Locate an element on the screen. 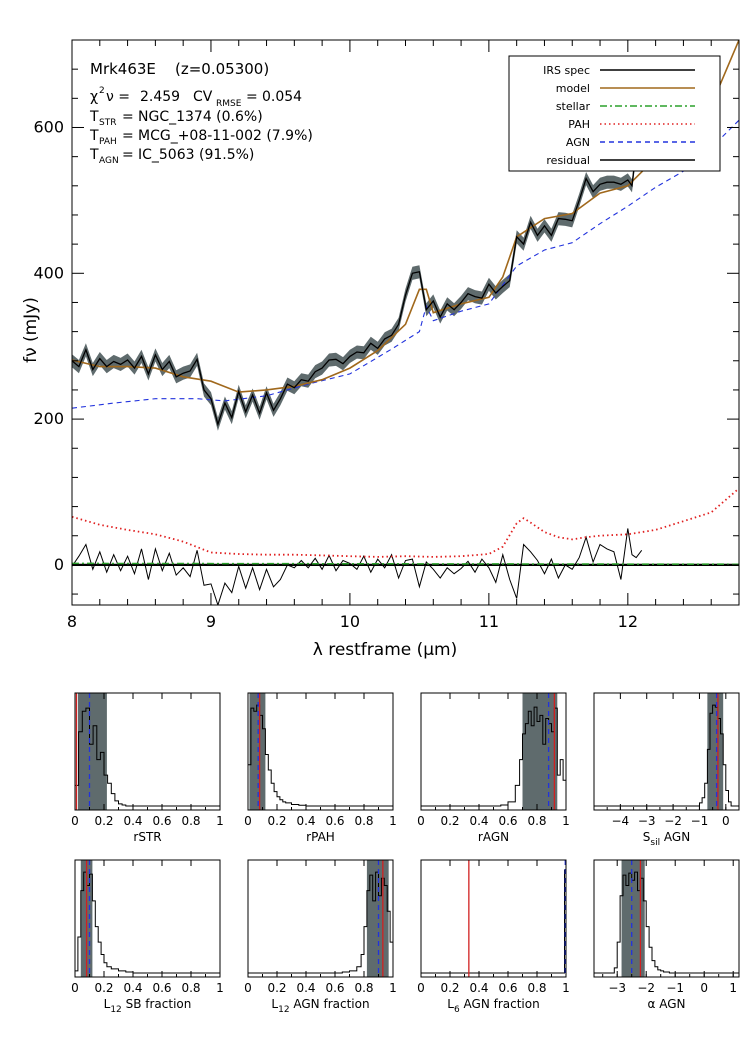  x-tick-label: 11 is located at coordinates (489, 621).